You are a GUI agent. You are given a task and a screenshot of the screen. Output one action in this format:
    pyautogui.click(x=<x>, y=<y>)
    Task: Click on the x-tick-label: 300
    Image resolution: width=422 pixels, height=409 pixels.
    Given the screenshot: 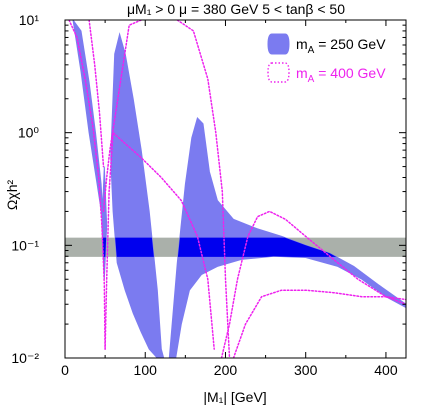 What is the action you would take?
    pyautogui.click(x=306, y=370)
    